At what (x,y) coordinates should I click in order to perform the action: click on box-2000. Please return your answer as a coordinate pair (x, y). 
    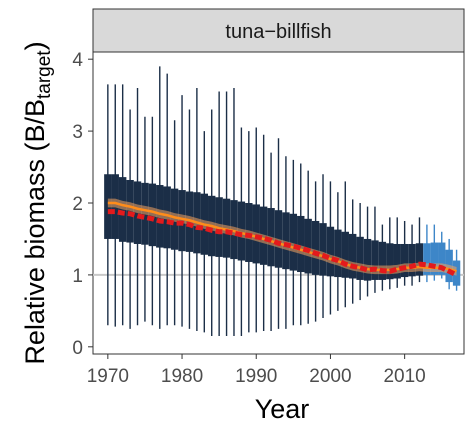
    Looking at the image, I should click on (330, 251).